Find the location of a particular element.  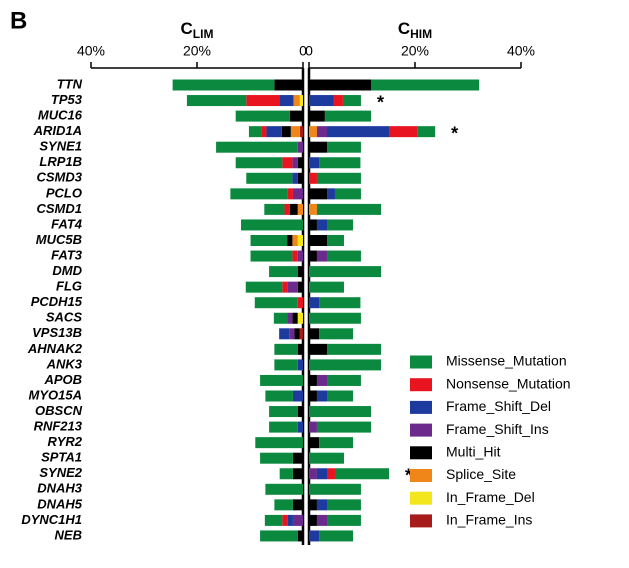

annotation: * is located at coordinates (380, 102).